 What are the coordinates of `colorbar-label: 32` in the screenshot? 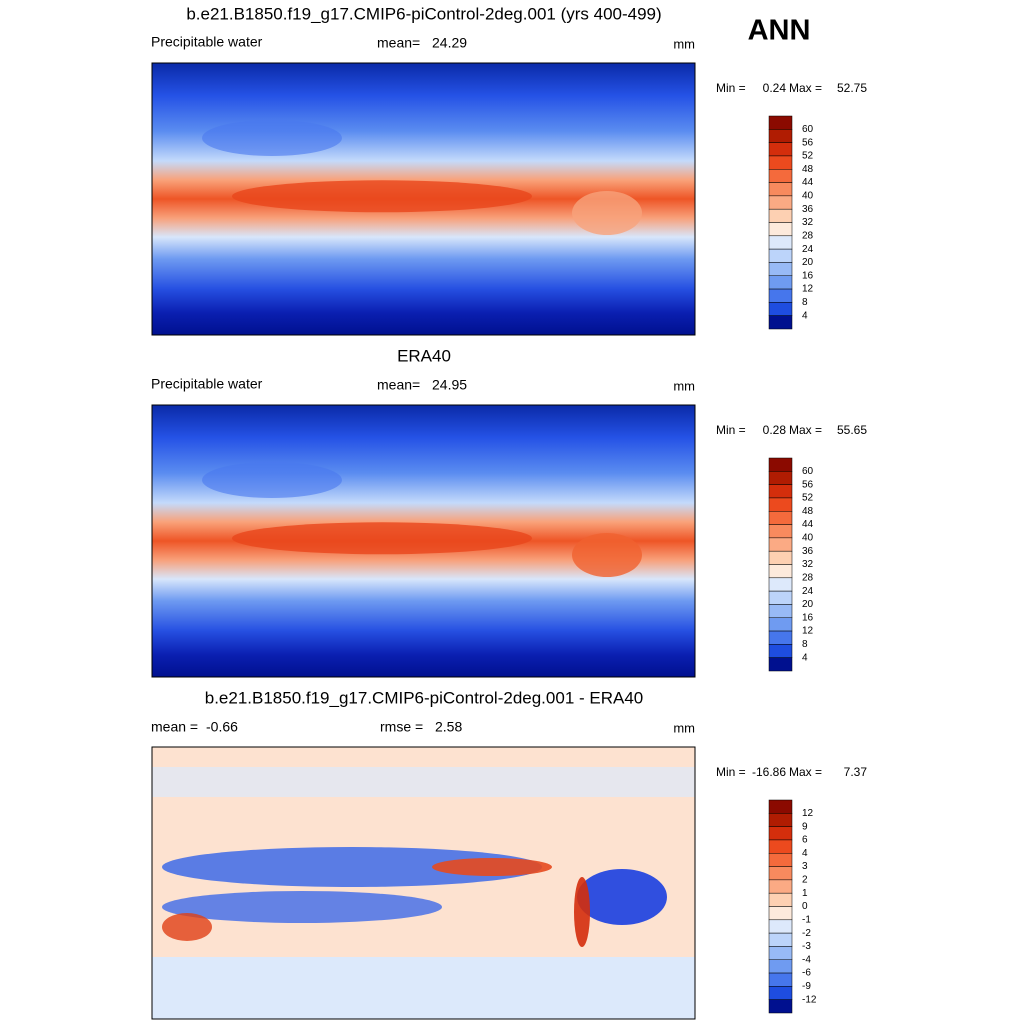 It's located at (808, 222).